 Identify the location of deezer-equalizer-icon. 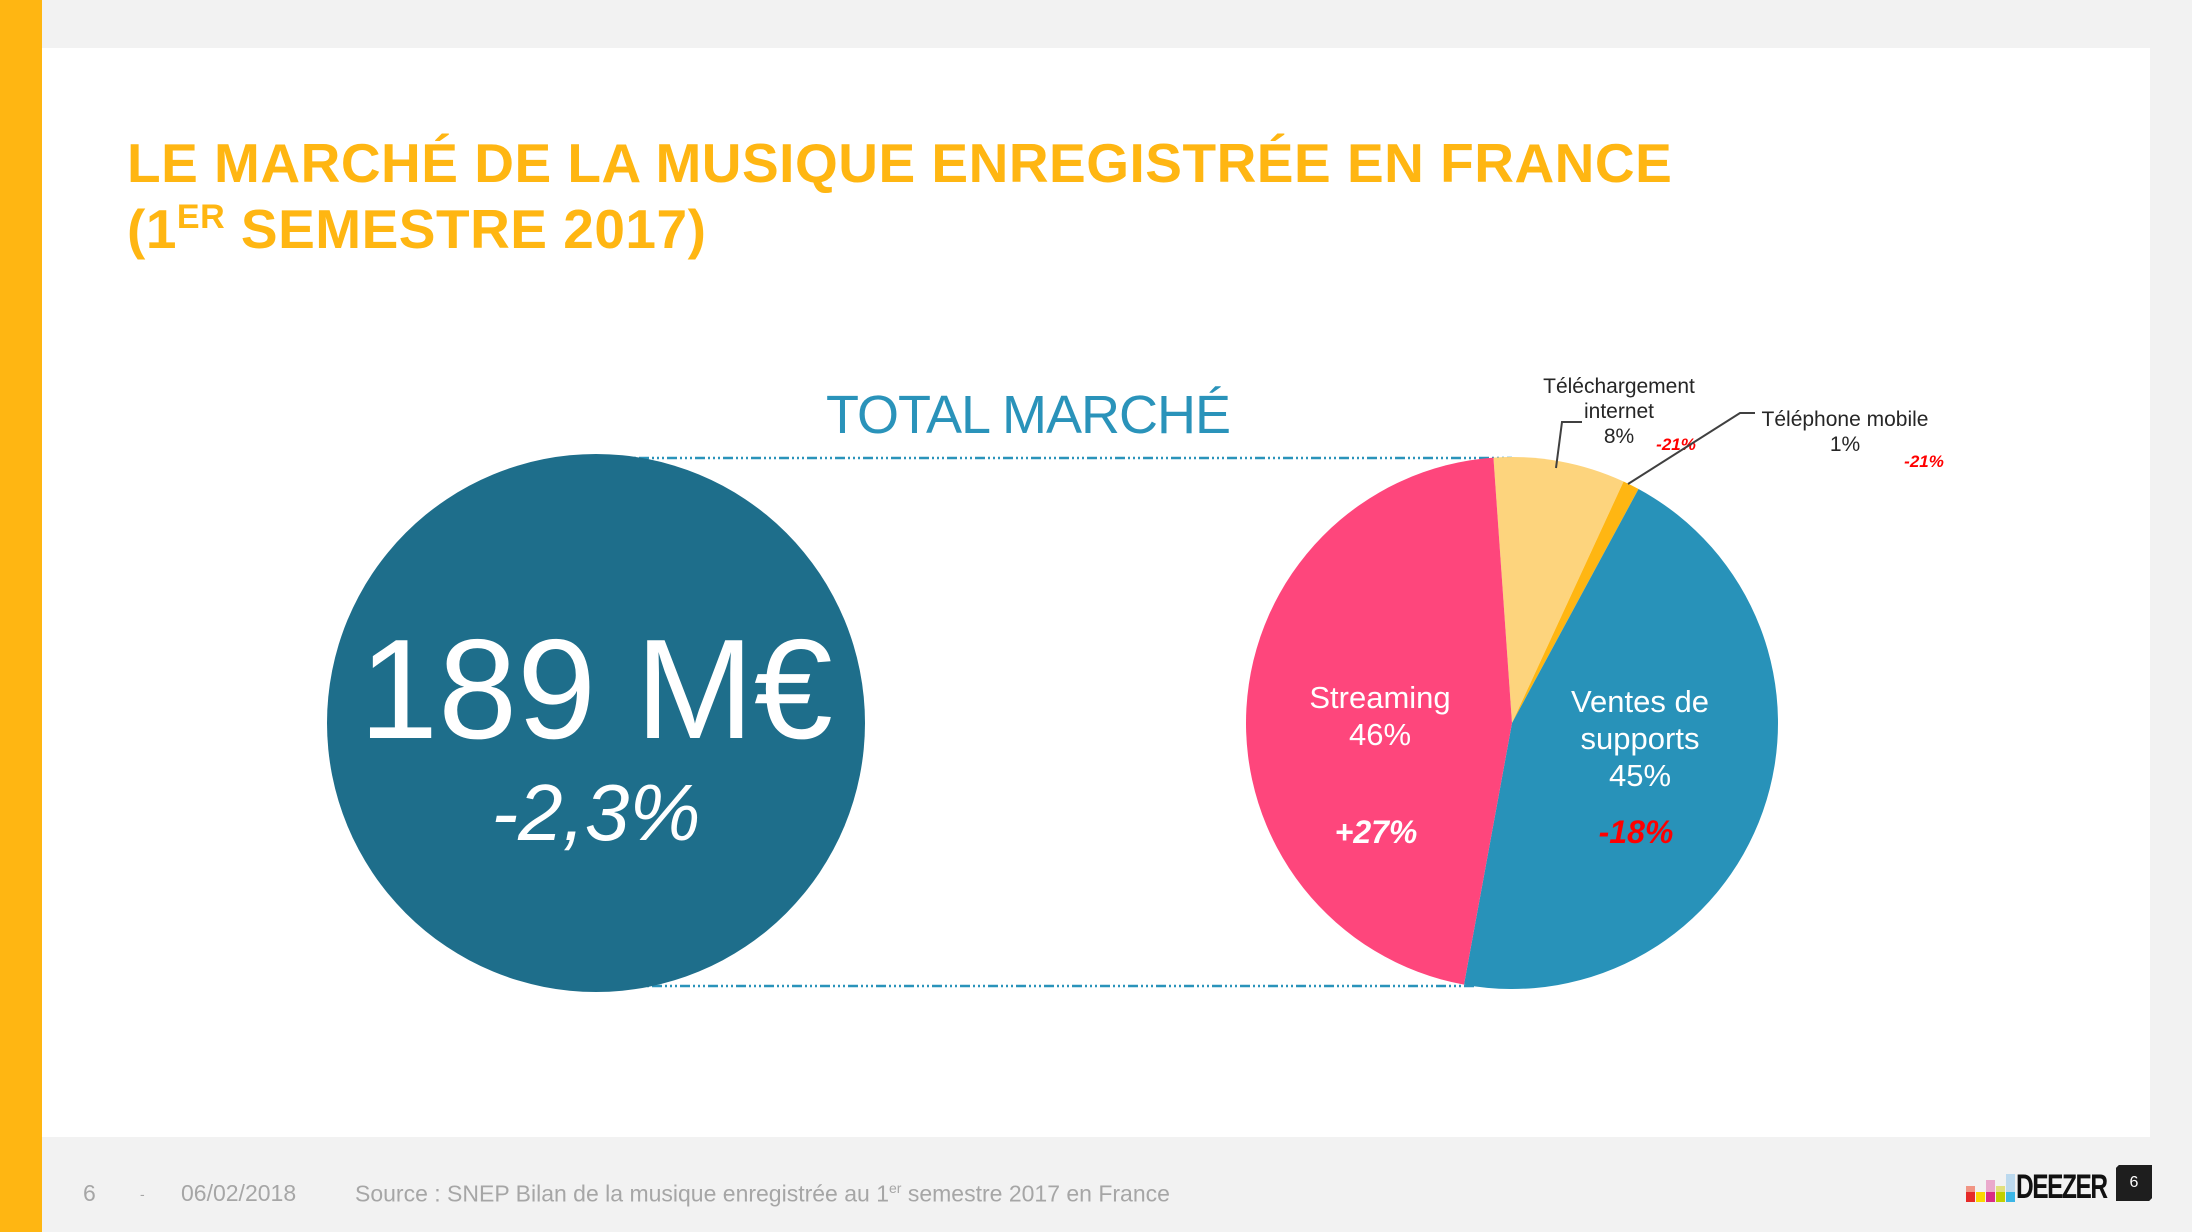
(1990, 1188).